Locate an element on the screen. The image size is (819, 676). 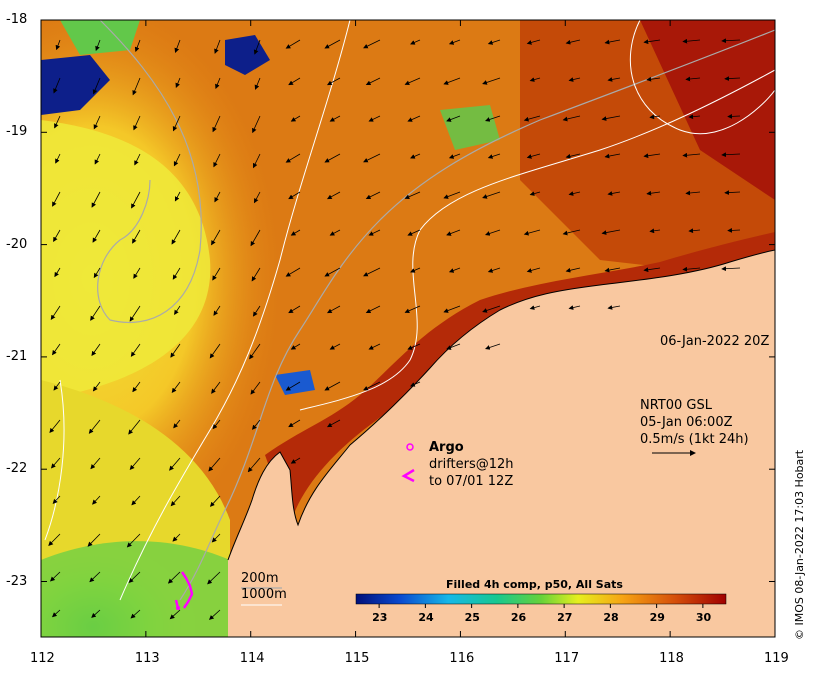
vector-info-line2: 05-Jan 06:00Z is located at coordinates (686, 422).